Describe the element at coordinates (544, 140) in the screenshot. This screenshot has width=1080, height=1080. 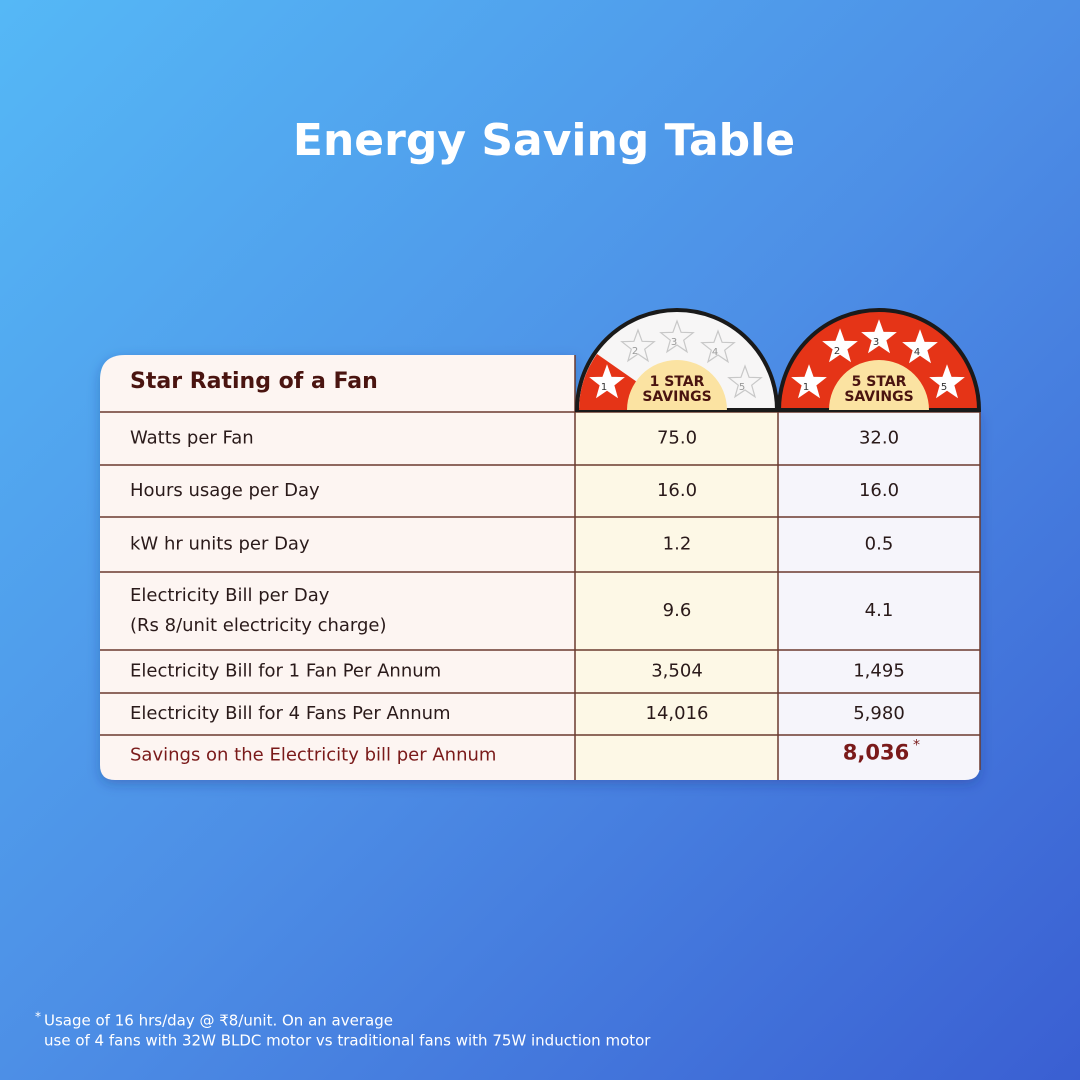
I see `title: Energy Saving Table` at that location.